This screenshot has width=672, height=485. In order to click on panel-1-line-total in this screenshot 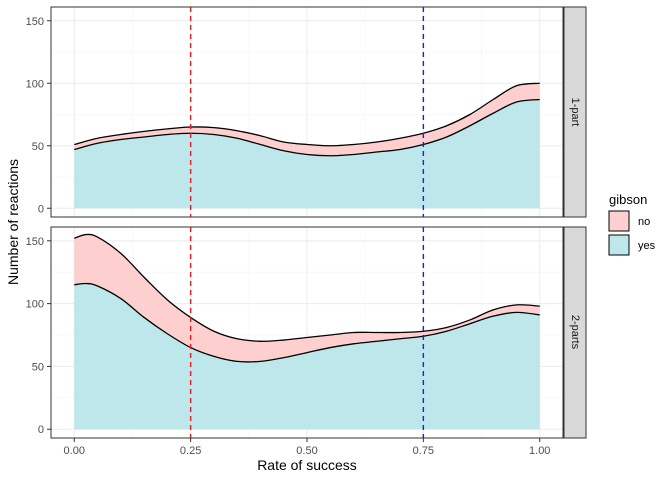, I will do `click(307, 114)`.